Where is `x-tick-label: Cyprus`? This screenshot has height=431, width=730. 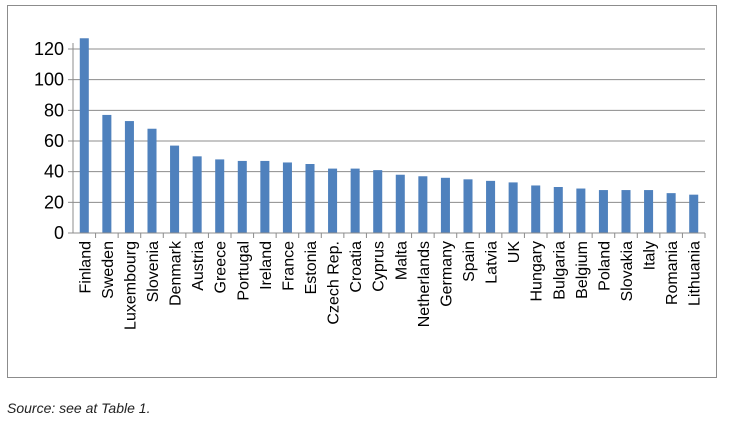 x-tick-label: Cyprus is located at coordinates (379, 266).